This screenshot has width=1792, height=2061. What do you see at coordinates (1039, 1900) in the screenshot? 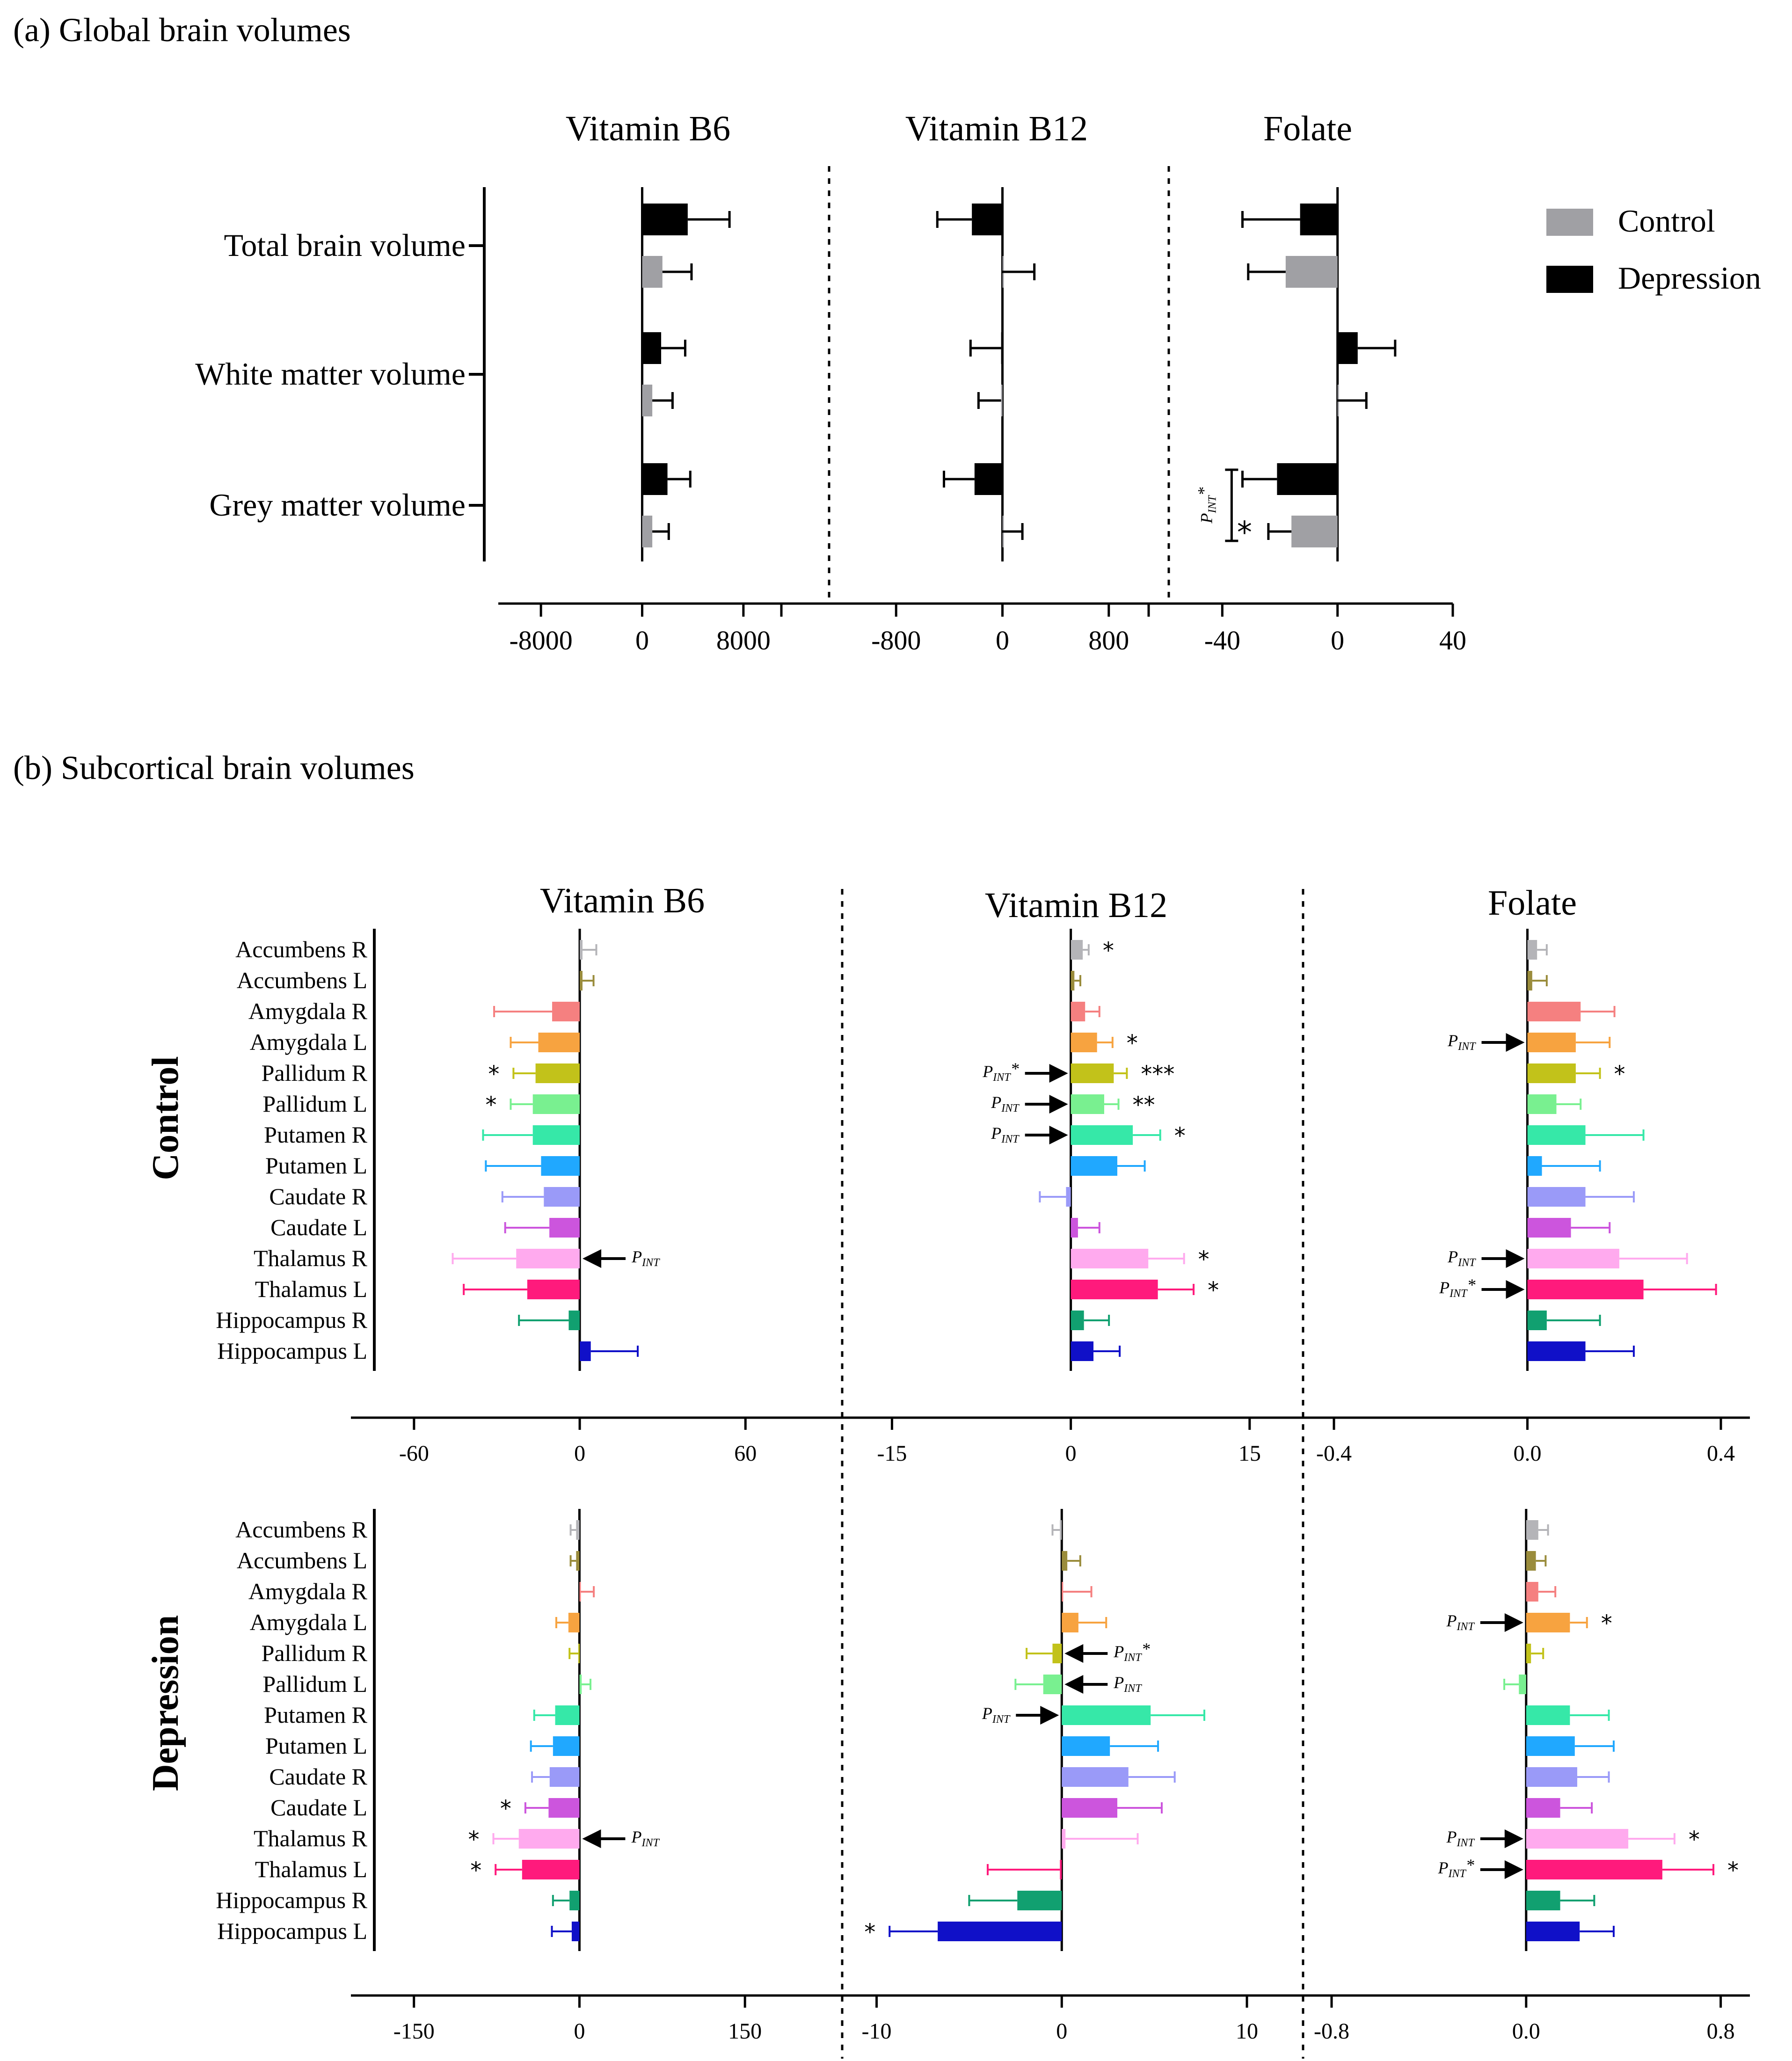
I see `sub-bar-depression-vitamin-b12-hippocampus-r` at bounding box center [1039, 1900].